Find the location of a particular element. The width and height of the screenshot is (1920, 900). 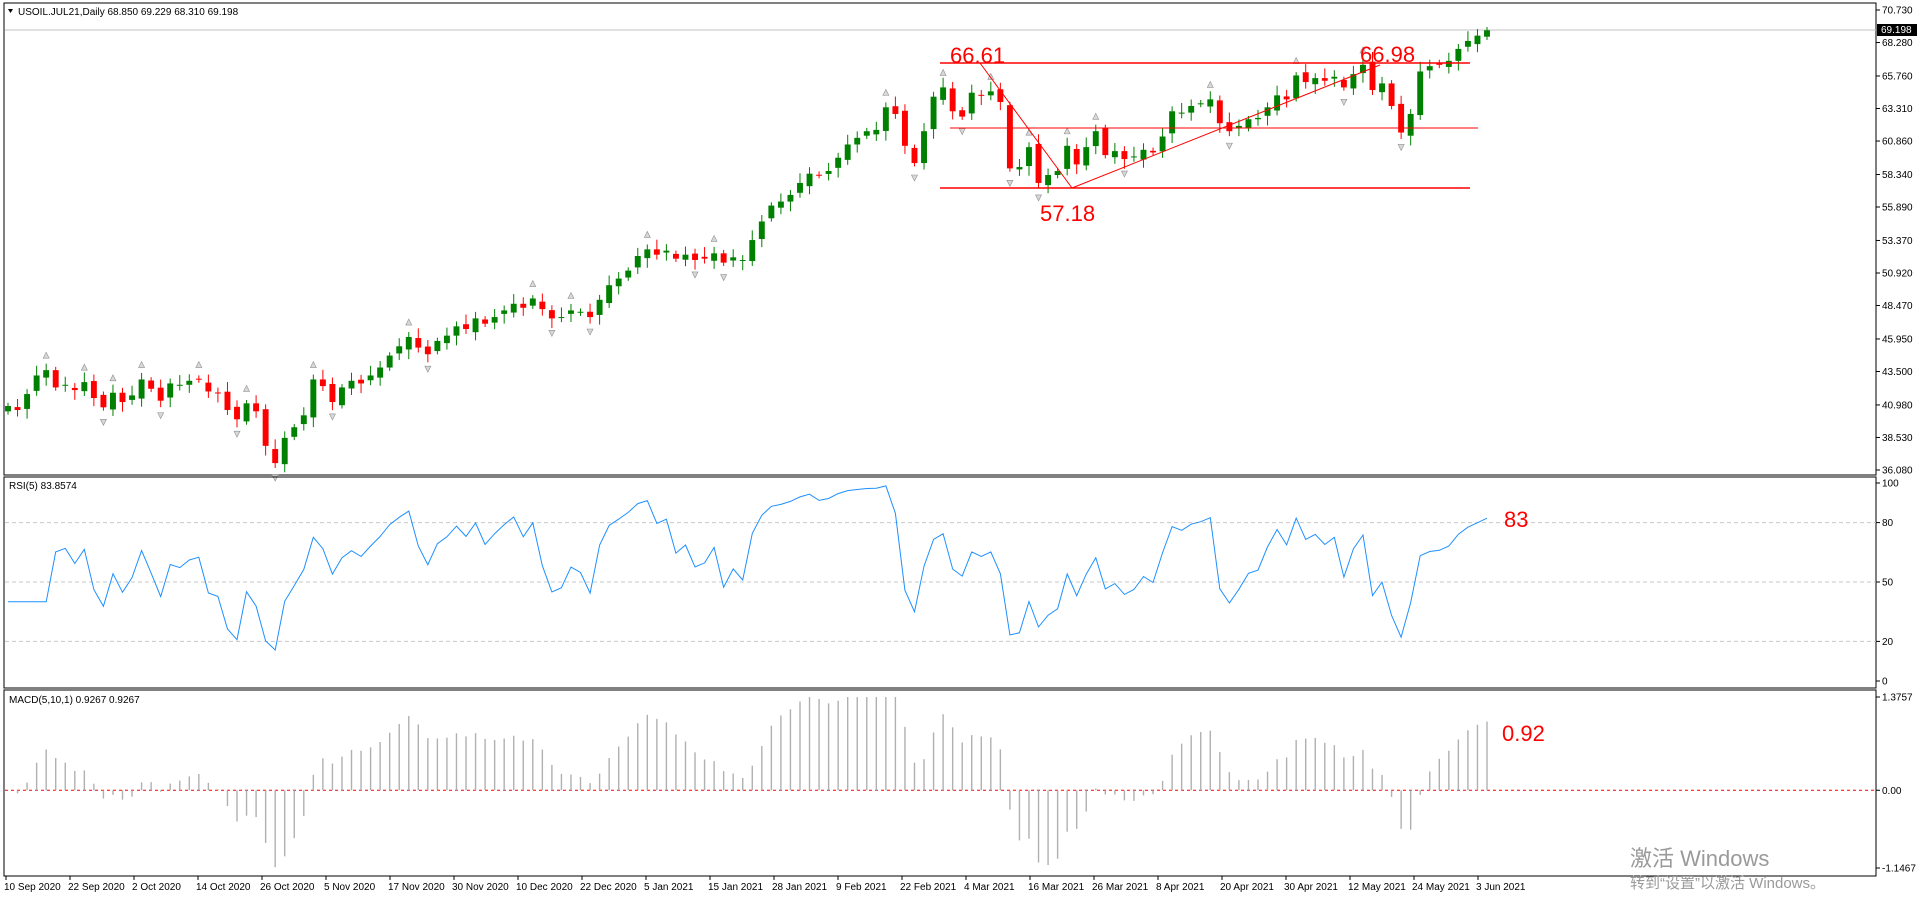

price-tick-label: 43.500 is located at coordinates (1897, 372).